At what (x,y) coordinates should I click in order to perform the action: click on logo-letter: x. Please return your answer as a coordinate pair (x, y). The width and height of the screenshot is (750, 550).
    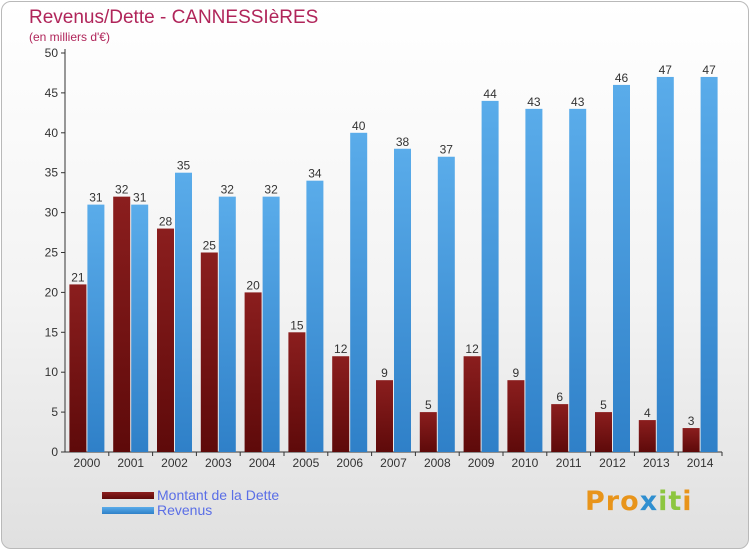
    Looking at the image, I should click on (649, 501).